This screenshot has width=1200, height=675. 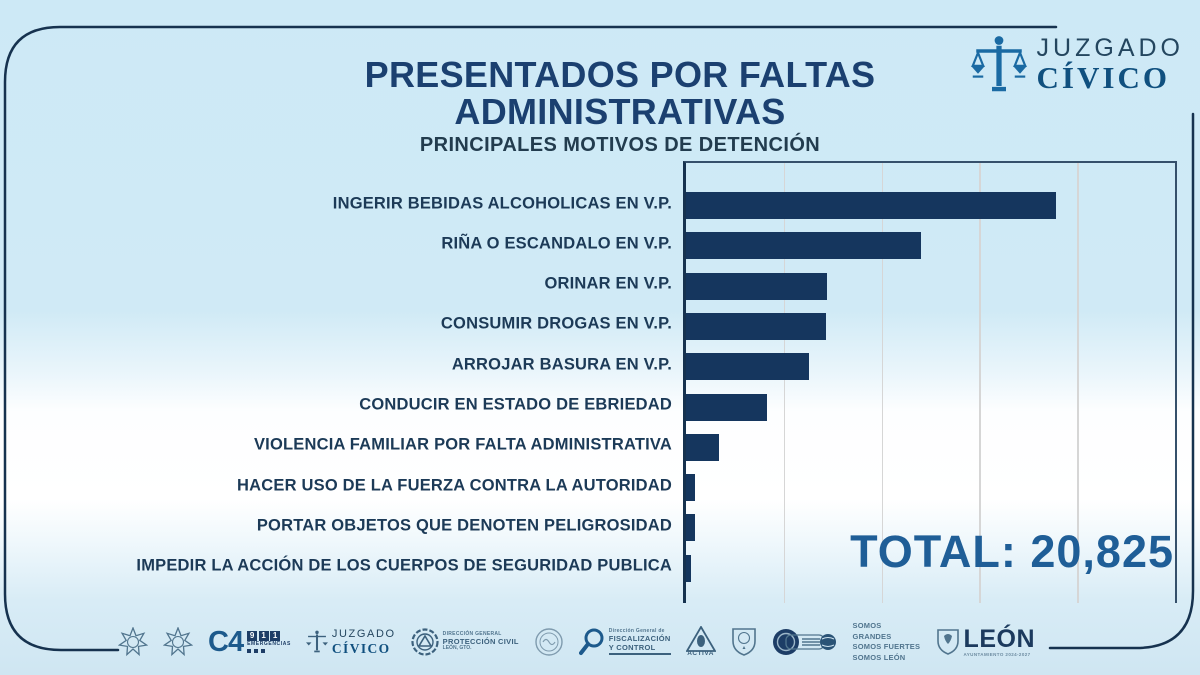 What do you see at coordinates (947, 642) in the screenshot?
I see `leon-shield-icon` at bounding box center [947, 642].